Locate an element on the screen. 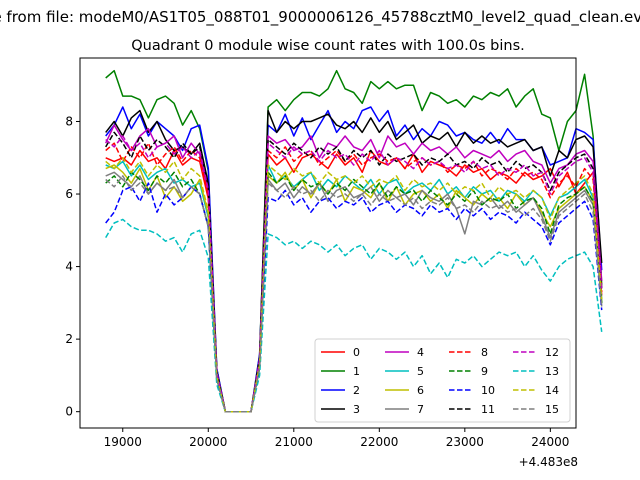 Image resolution: width=640 pixels, height=480 pixels. legend-label-15: 15 is located at coordinates (552, 409).